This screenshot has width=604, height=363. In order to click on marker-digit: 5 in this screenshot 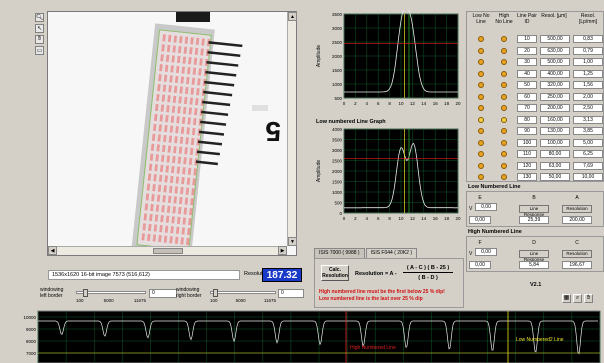, I will do `click(273, 131)`.